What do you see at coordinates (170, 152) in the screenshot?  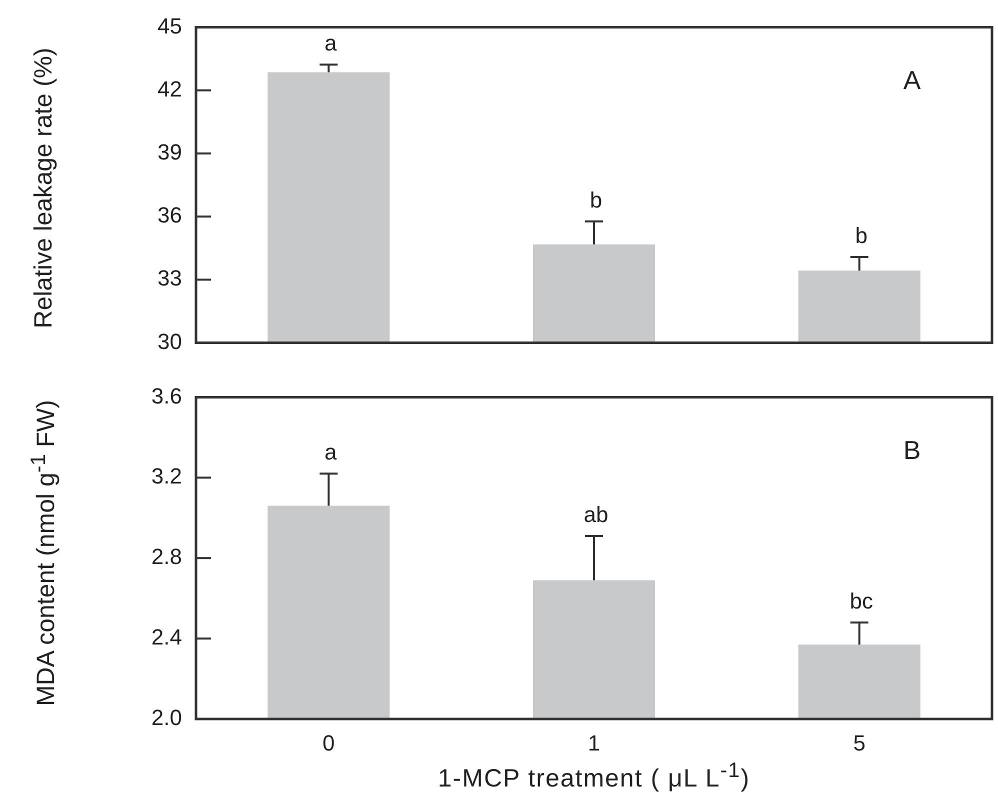 I see `y-tick-label: 39` at bounding box center [170, 152].